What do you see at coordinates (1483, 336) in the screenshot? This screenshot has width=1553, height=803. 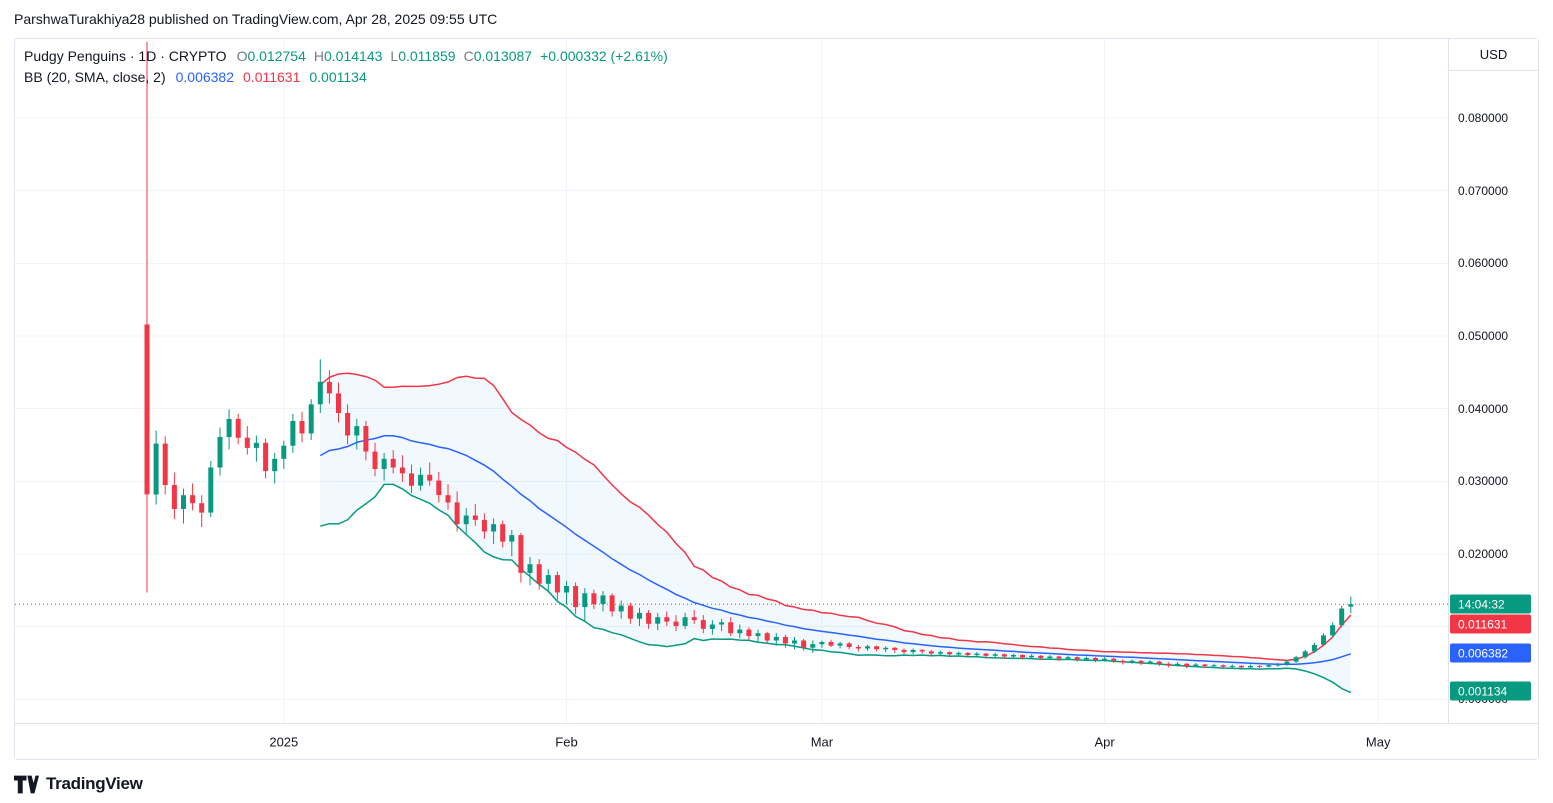 I see `price-axis-label: 0.050000` at bounding box center [1483, 336].